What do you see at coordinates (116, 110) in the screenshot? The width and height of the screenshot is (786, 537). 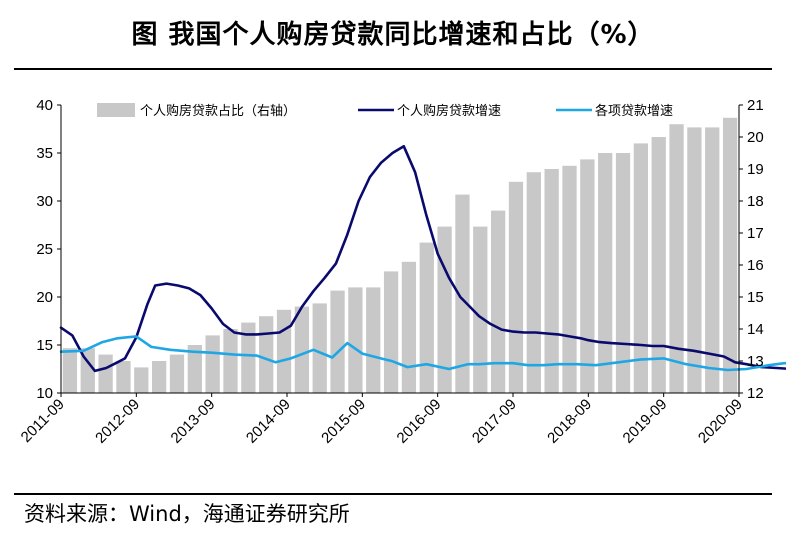 I see `legend-item-share-swatch` at bounding box center [116, 110].